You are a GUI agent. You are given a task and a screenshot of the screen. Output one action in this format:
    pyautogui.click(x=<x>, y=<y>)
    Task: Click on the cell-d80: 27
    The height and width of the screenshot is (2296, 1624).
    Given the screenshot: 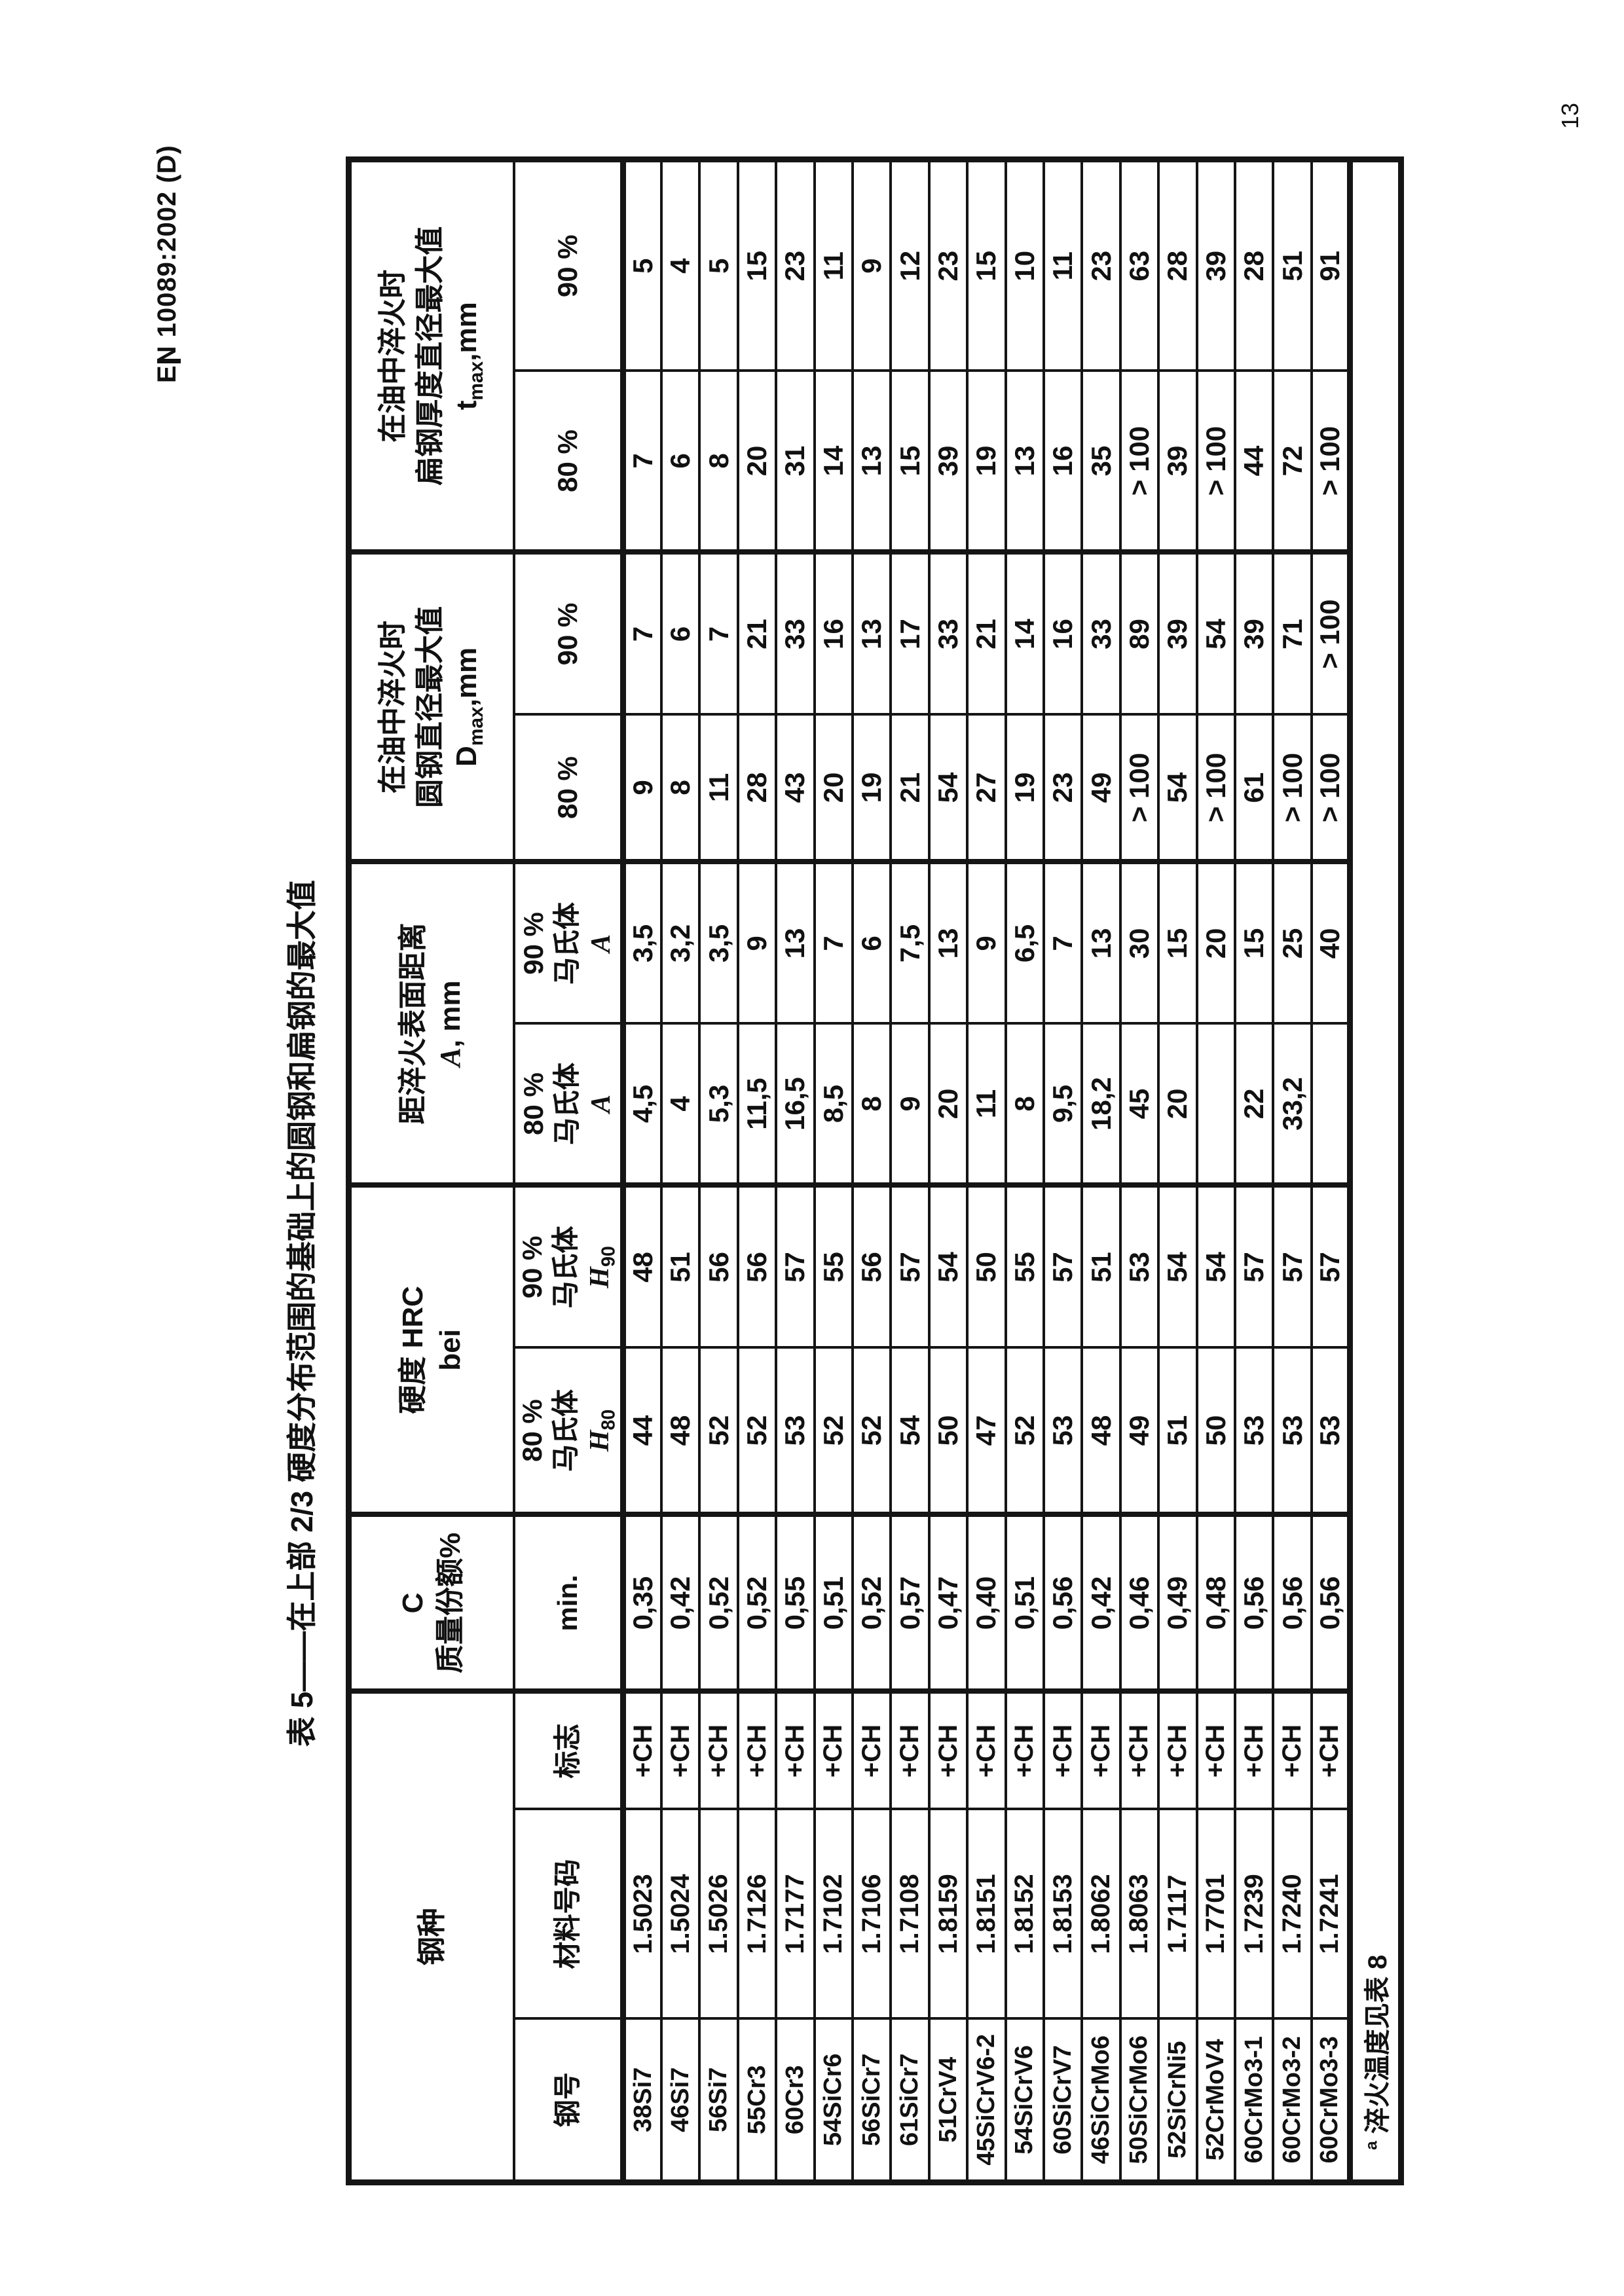 What is the action you would take?
    pyautogui.click(x=986, y=788)
    